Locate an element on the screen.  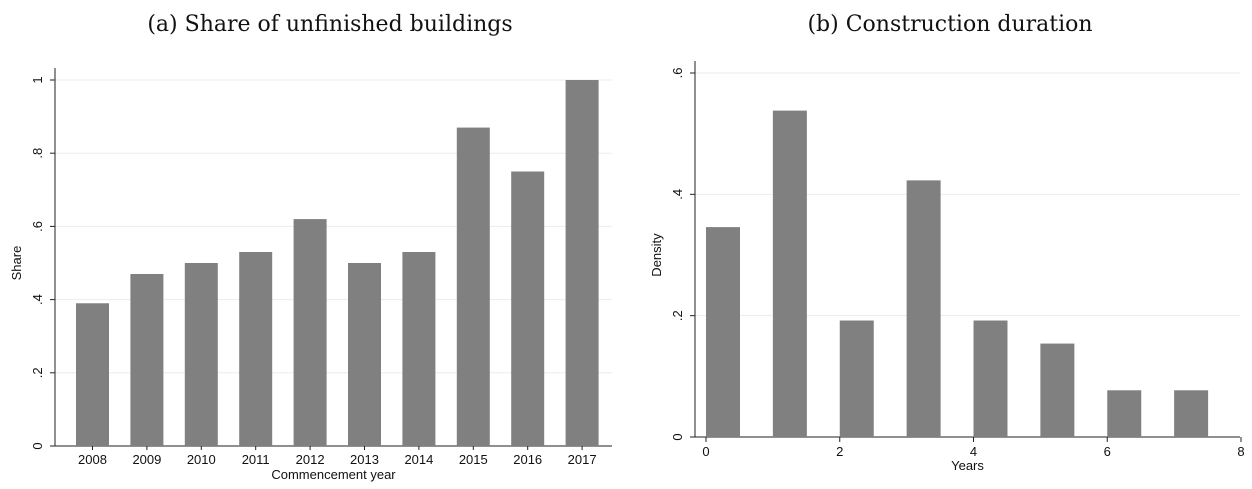
chart-a-x-tick-label: 2012 is located at coordinates (310, 459).